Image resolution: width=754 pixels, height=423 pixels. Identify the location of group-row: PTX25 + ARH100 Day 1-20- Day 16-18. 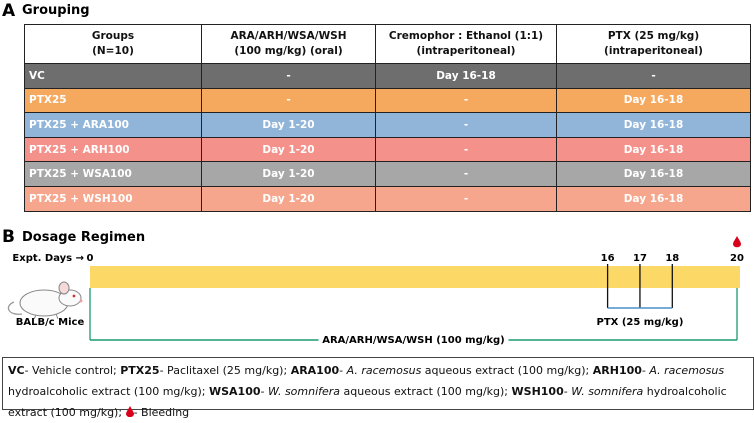
(387, 149).